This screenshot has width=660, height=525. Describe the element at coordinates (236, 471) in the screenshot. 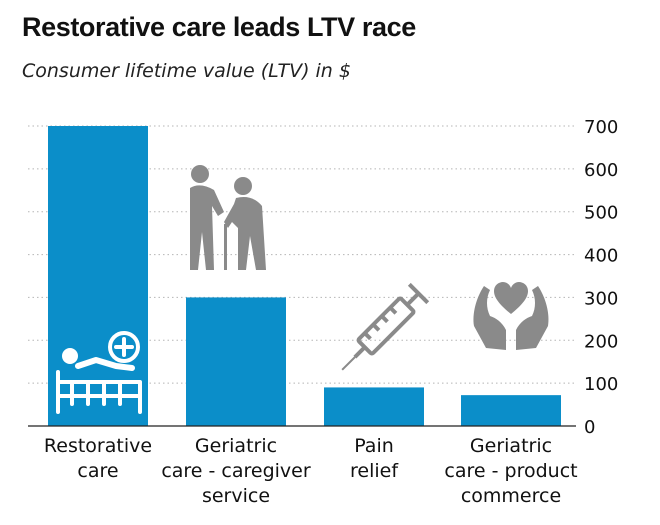

I see `x-category-label: Geriatric care - caregiver service` at that location.